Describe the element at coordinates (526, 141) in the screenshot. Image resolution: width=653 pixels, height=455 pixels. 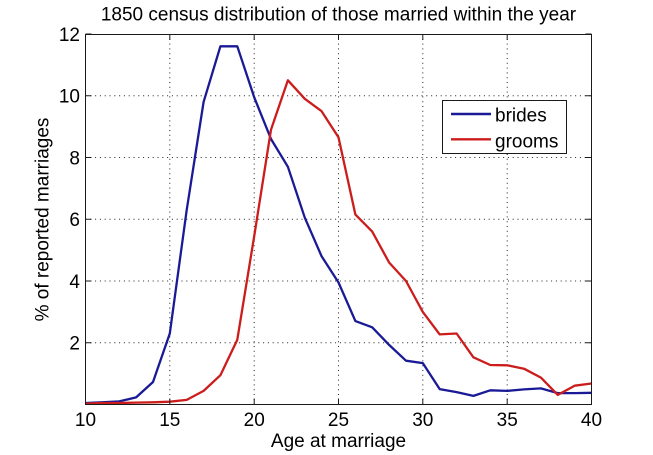
I see `svg-text: grooms` at that location.